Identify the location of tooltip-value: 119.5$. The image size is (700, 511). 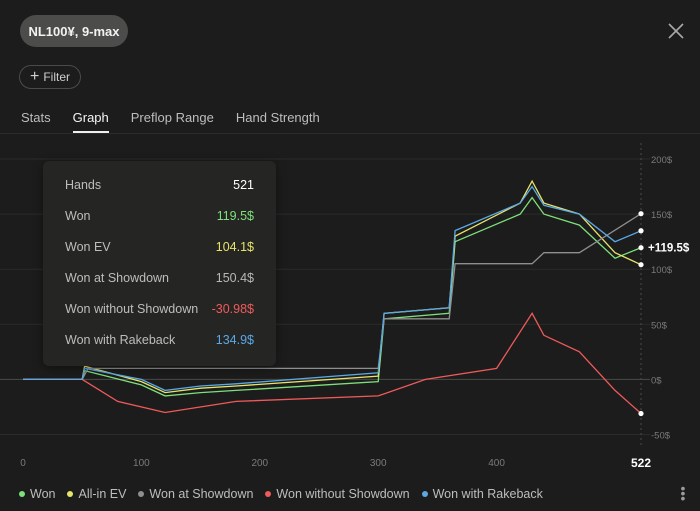
(235, 216).